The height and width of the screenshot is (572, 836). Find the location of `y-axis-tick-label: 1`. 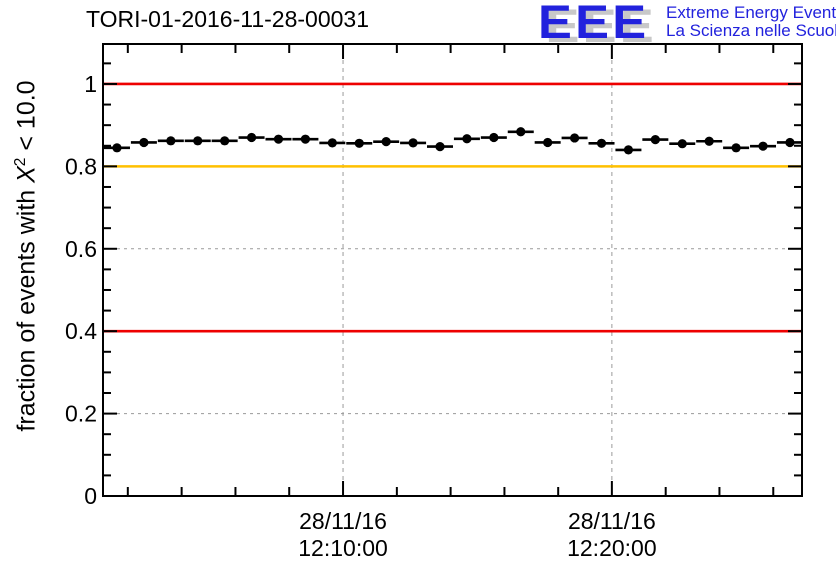

y-axis-tick-label: 1 is located at coordinates (90, 84).